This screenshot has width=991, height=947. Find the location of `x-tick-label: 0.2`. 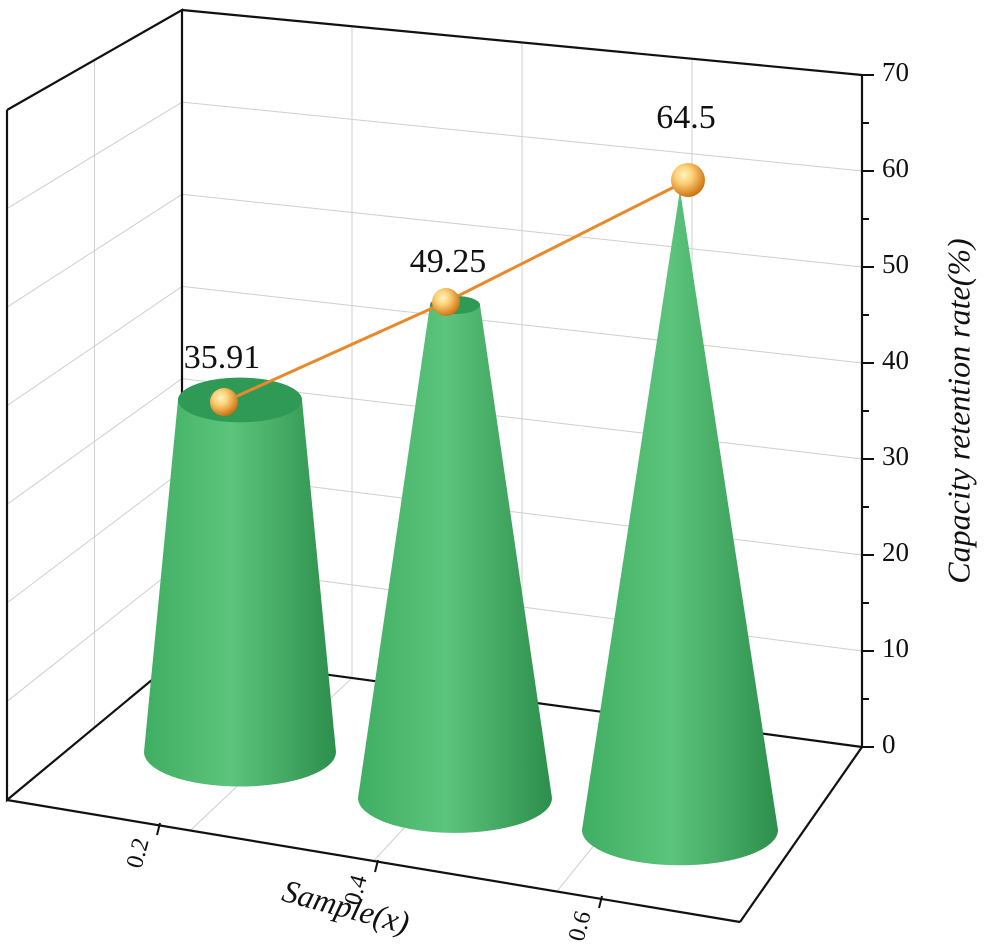

x-tick-label: 0.2 is located at coordinates (138, 853).